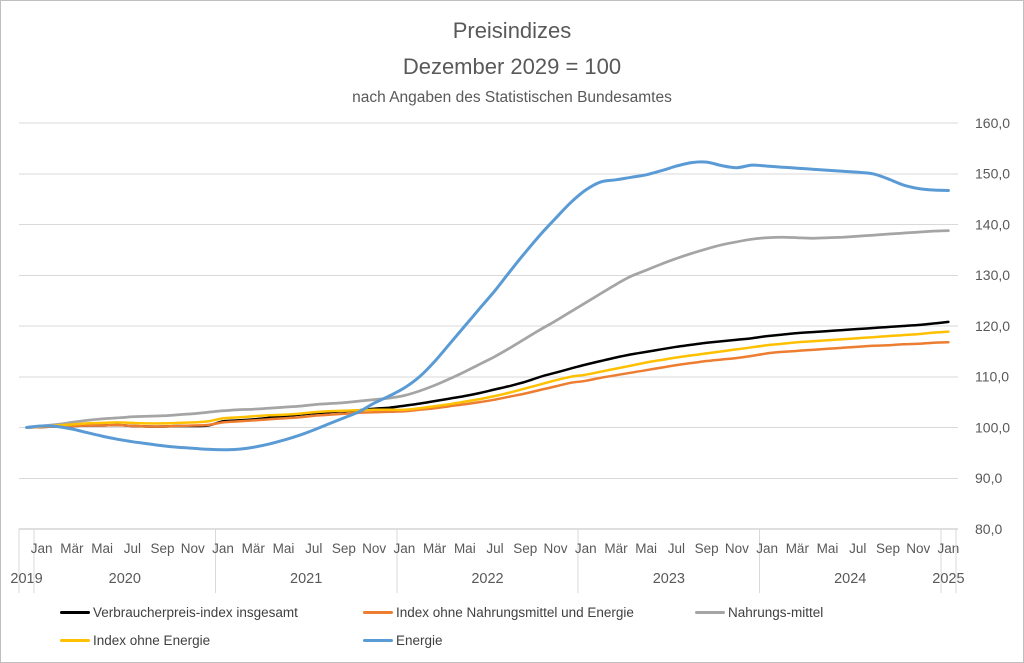  What do you see at coordinates (487, 579) in the screenshot?
I see `x-axis-year-label: 2022` at bounding box center [487, 579].